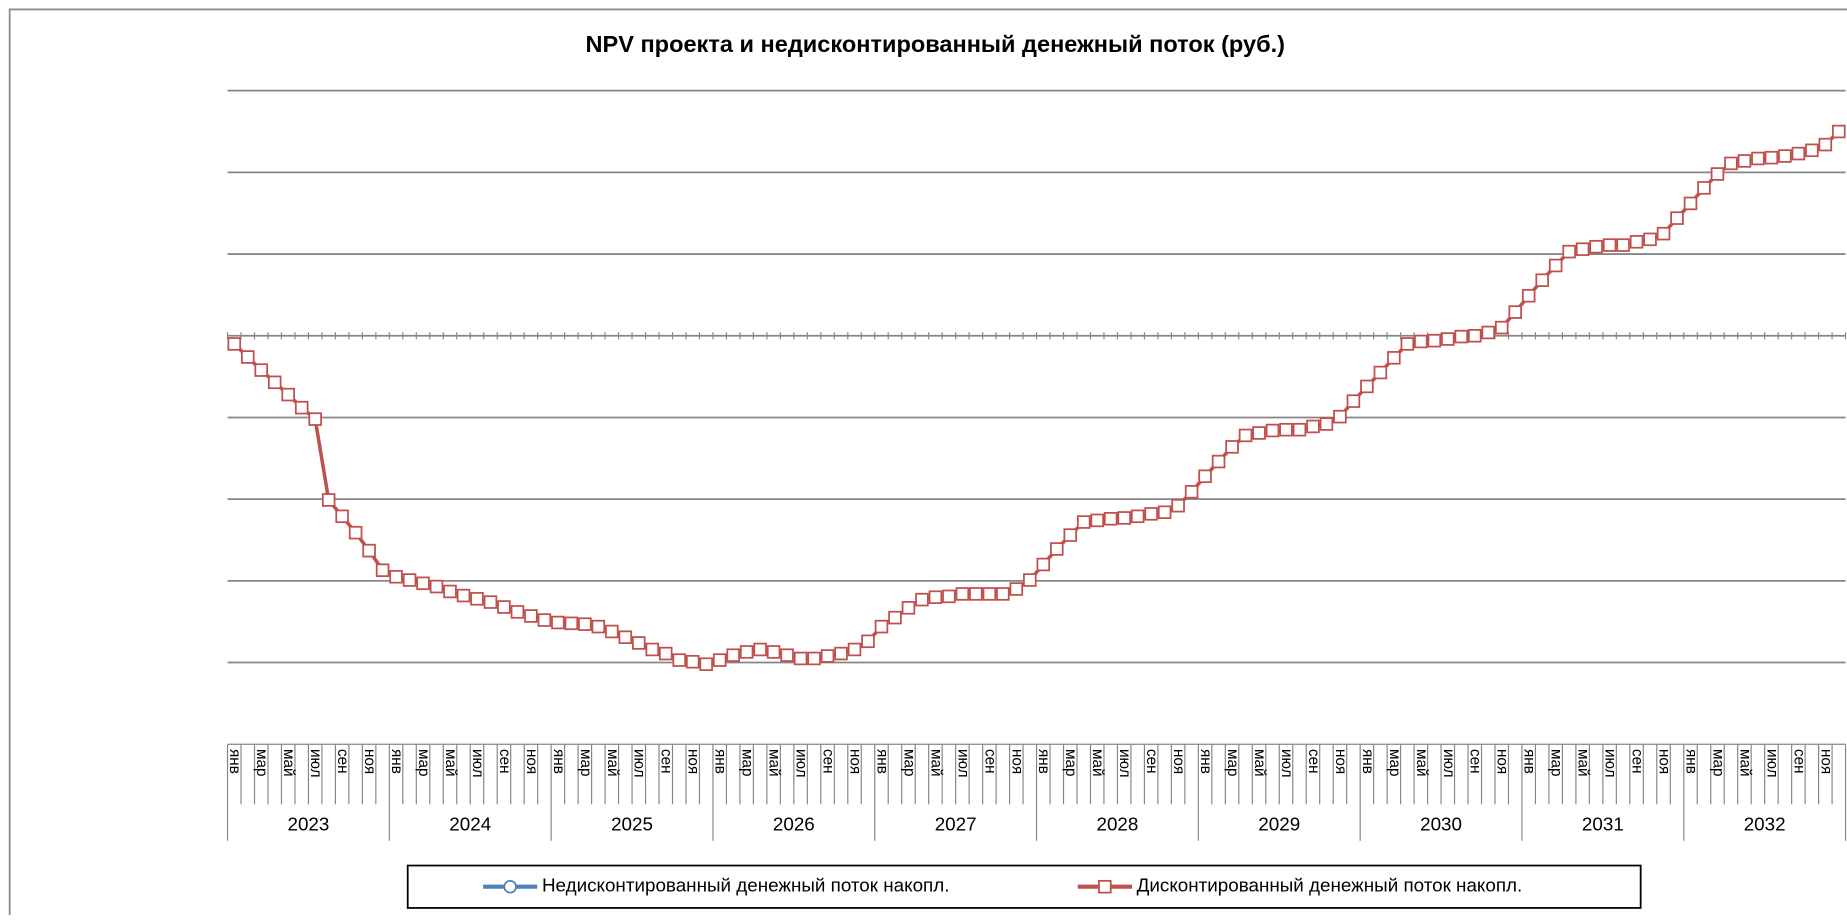 The width and height of the screenshot is (1847, 920). I want to click on legend-box, so click(1024, 886).